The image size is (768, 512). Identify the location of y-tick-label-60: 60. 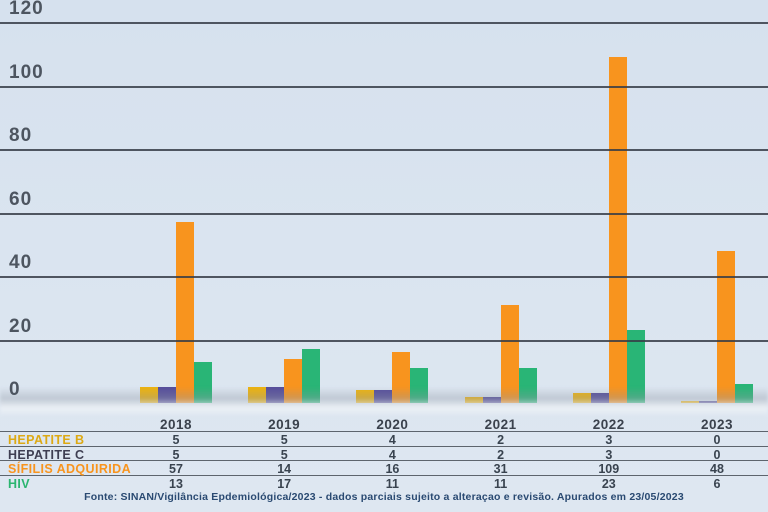
(21, 199).